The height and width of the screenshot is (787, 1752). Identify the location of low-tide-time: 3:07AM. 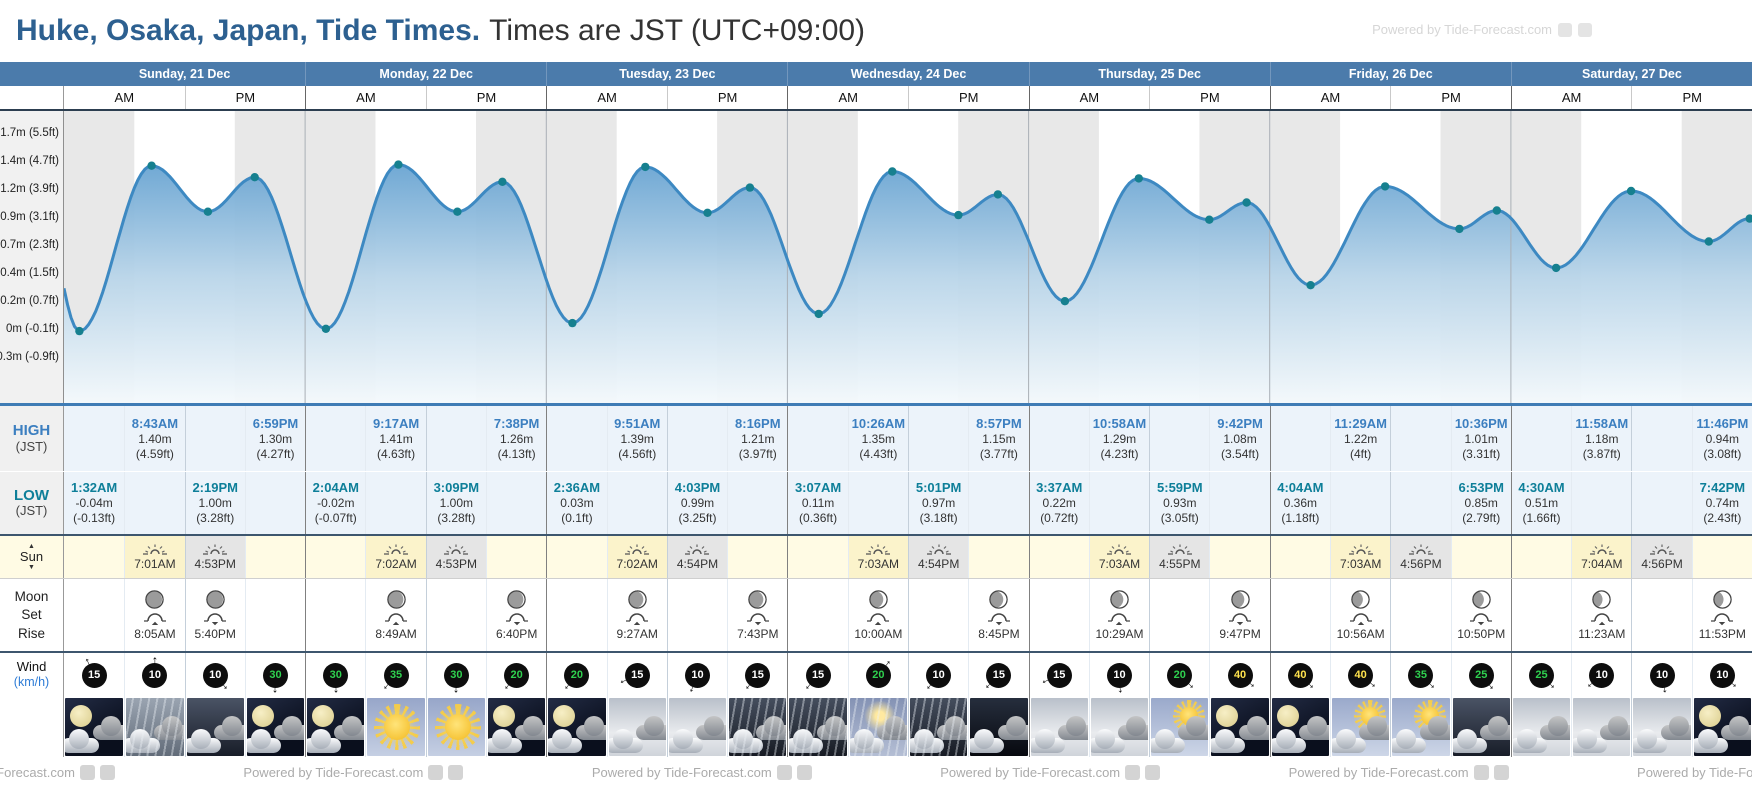
(818, 487).